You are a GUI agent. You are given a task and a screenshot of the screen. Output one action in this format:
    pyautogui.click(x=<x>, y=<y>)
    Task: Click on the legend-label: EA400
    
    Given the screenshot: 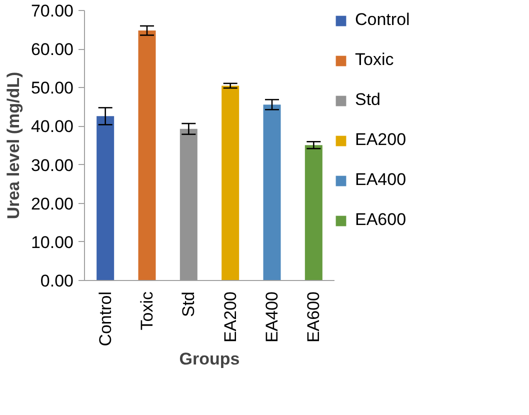 What is the action you would take?
    pyautogui.click(x=380, y=180)
    